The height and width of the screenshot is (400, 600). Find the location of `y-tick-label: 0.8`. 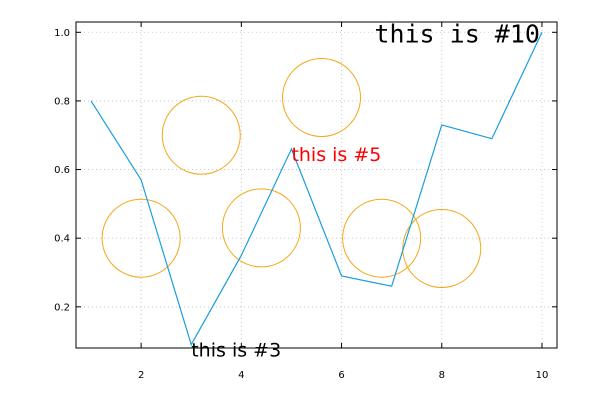

y-tick-label: 0.8 is located at coordinates (62, 101).